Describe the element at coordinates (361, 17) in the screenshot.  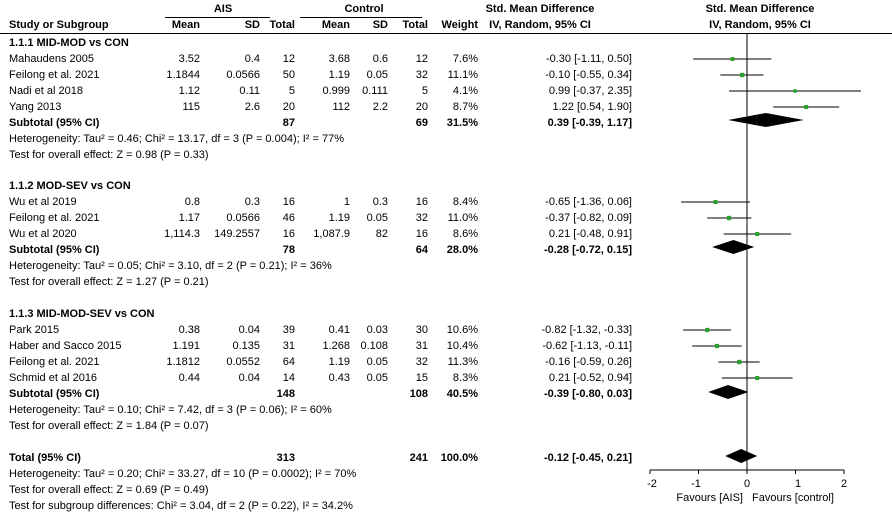
I see `group2-rule` at that location.